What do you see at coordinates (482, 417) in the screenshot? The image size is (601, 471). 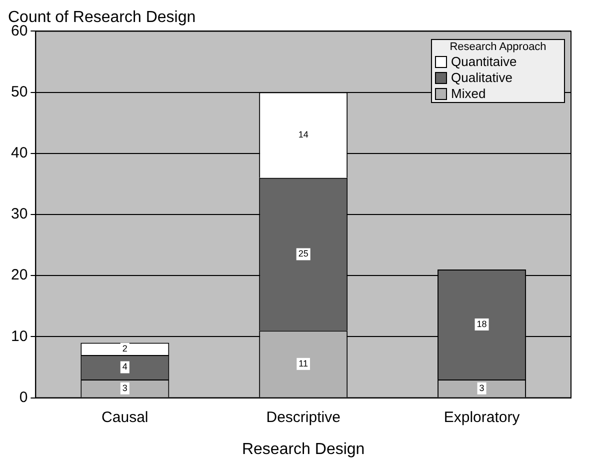 I see `x-tick-label: Exploratory` at bounding box center [482, 417].